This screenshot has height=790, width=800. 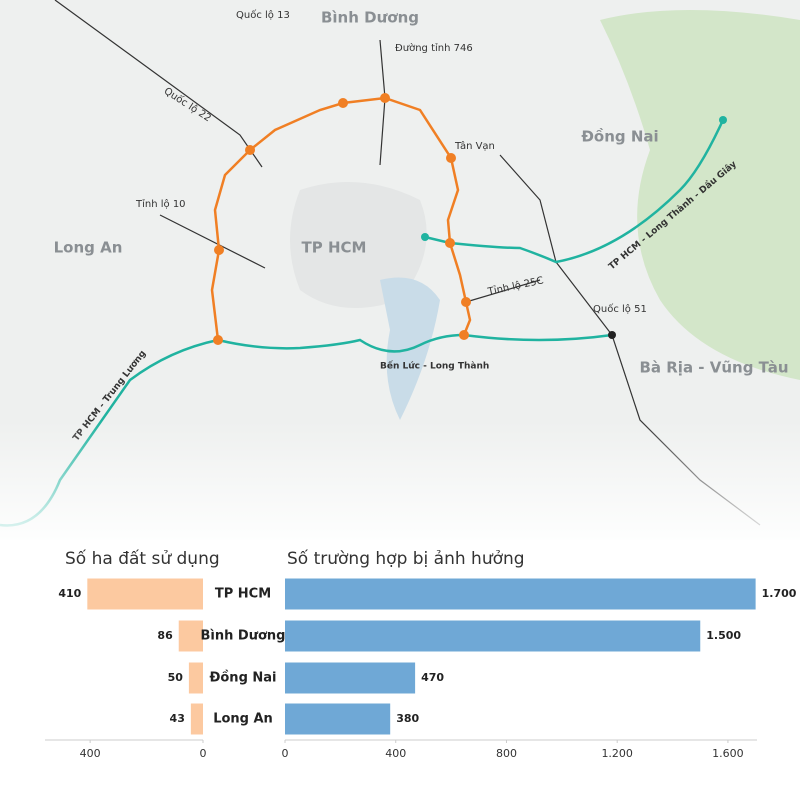 I want to click on map-label: Bà Rịa - Vũng Tàu, so click(x=713, y=368).